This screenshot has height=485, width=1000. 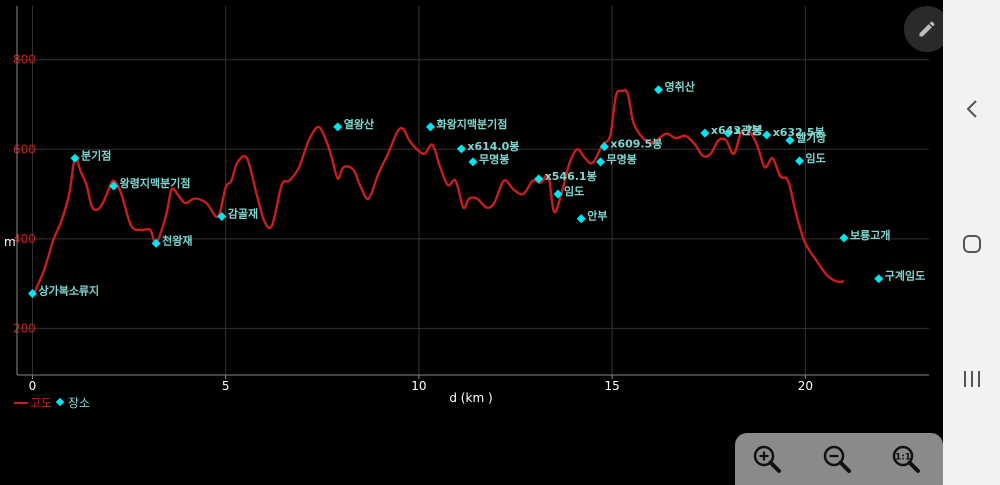 What do you see at coordinates (41, 403) in the screenshot?
I see `legend-elevation-label: 고도` at bounding box center [41, 403].